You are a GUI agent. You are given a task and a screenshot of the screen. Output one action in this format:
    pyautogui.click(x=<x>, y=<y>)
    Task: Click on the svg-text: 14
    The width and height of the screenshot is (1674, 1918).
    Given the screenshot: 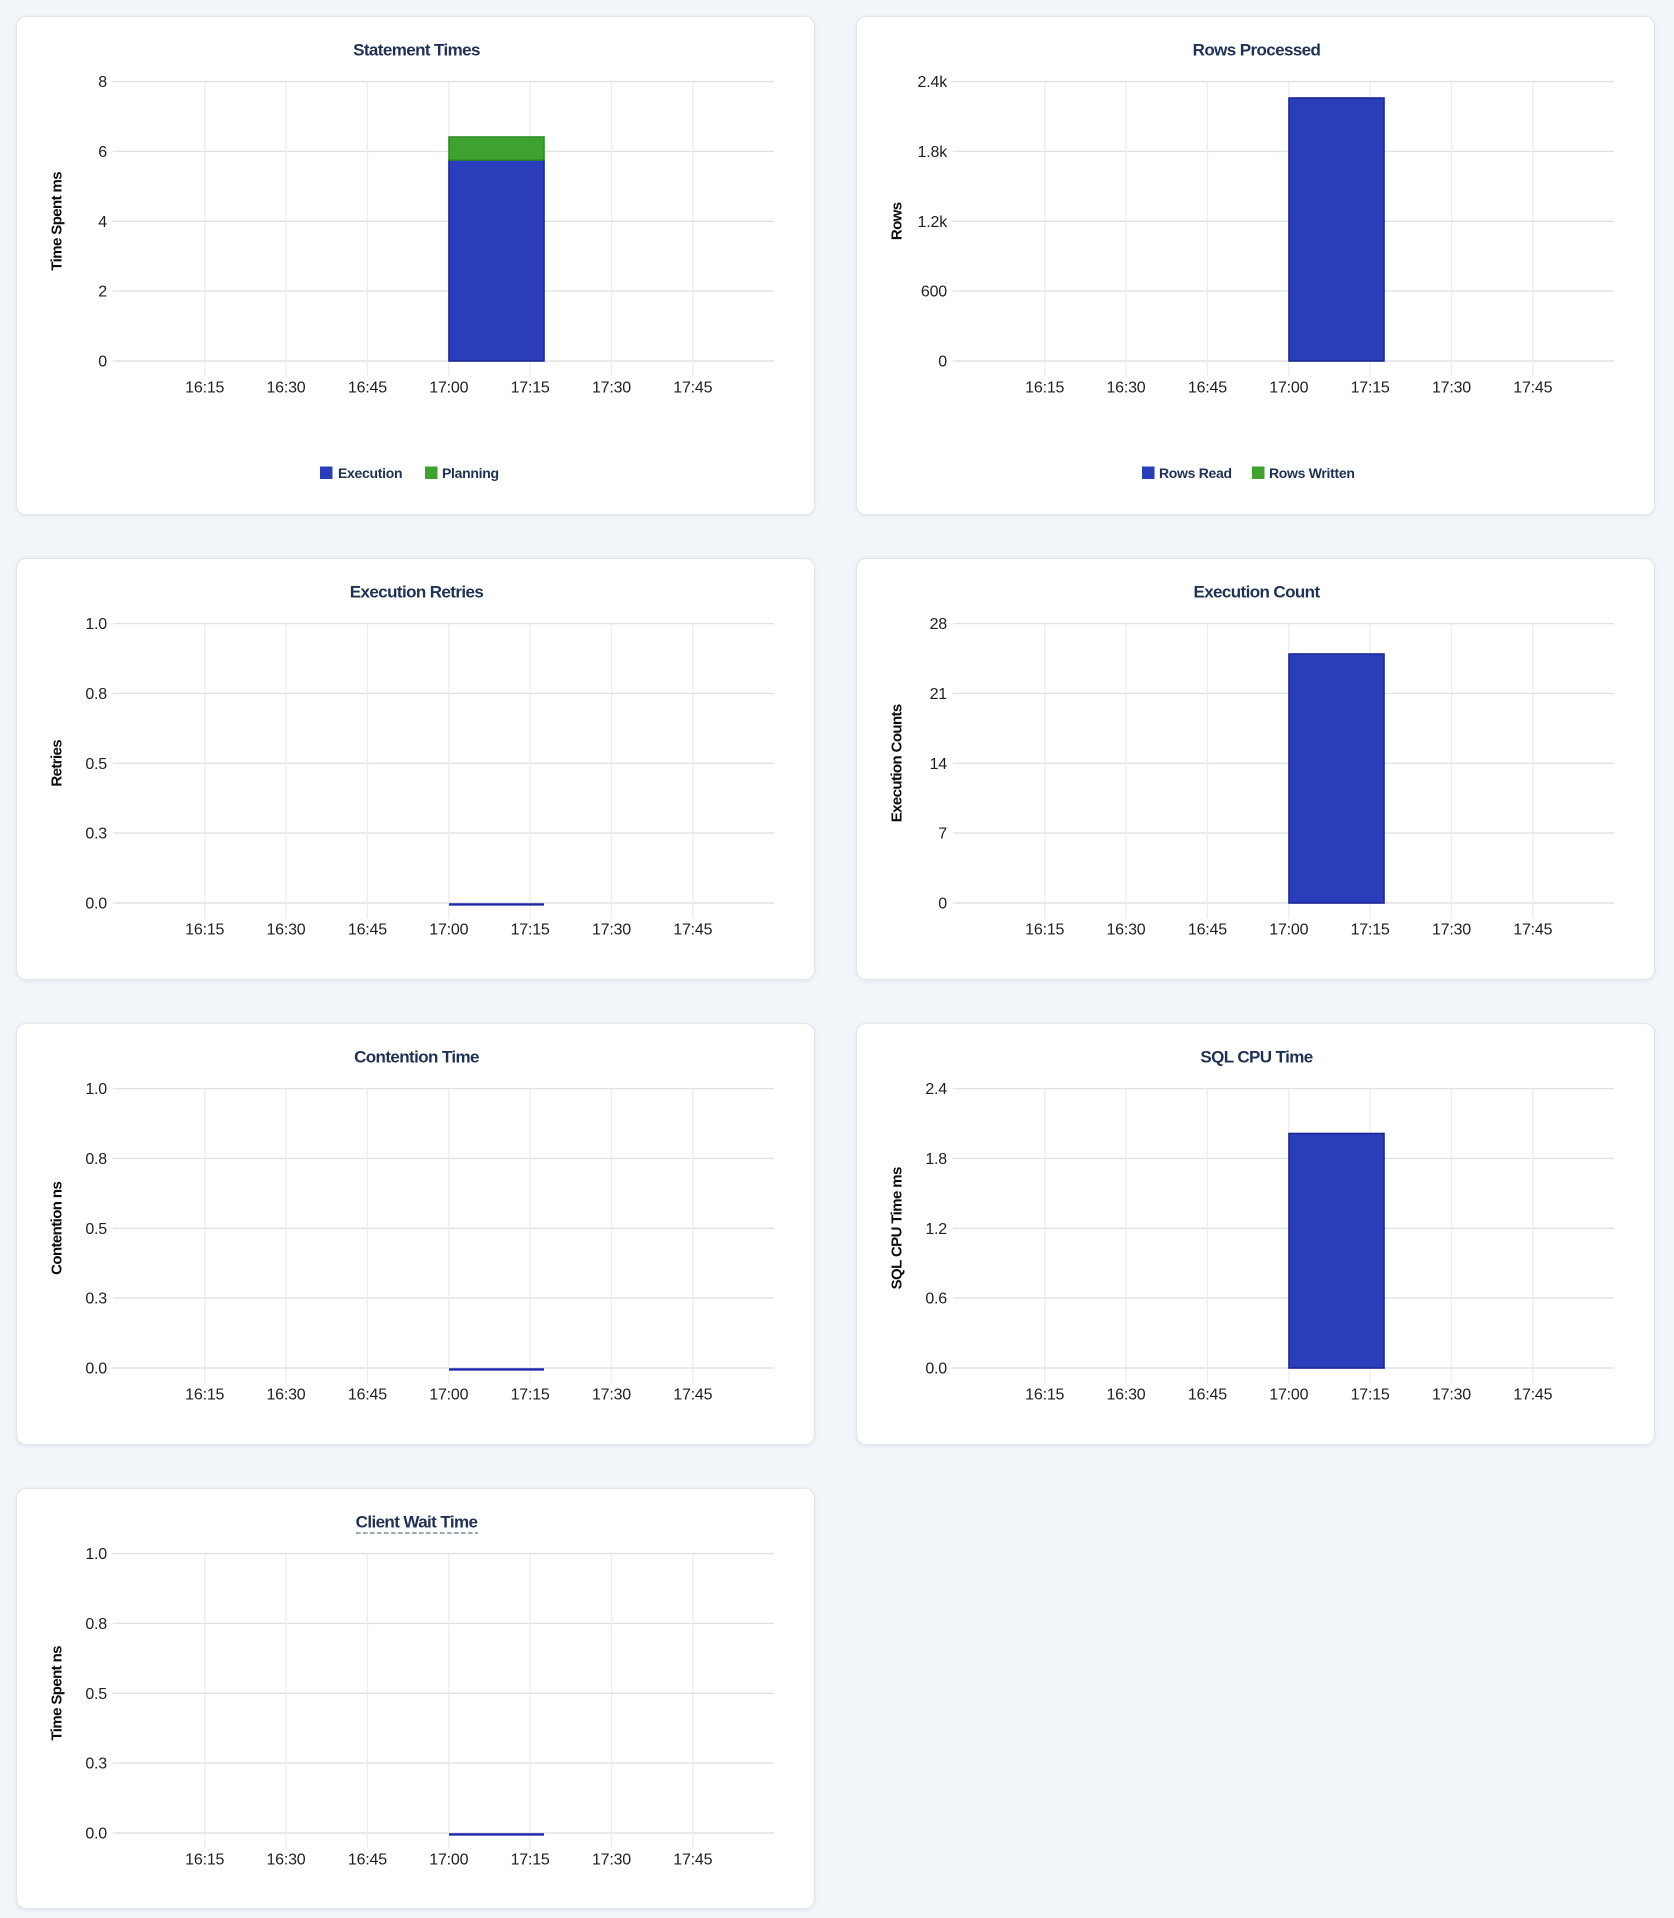 What is the action you would take?
    pyautogui.click(x=939, y=764)
    